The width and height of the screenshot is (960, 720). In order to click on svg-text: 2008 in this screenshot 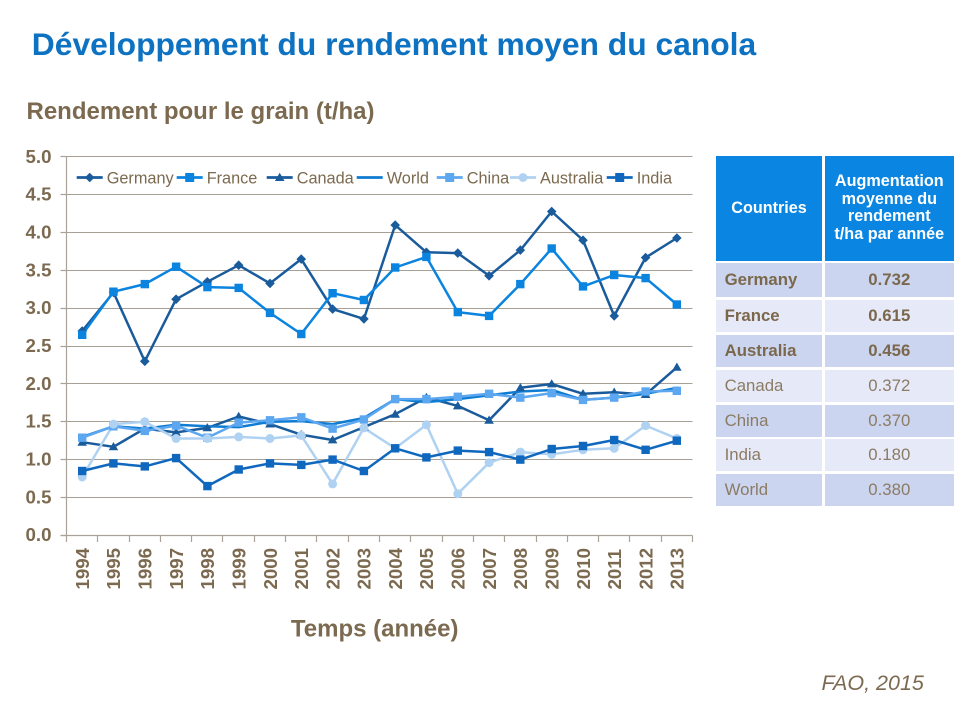, I will do `click(520, 569)`.